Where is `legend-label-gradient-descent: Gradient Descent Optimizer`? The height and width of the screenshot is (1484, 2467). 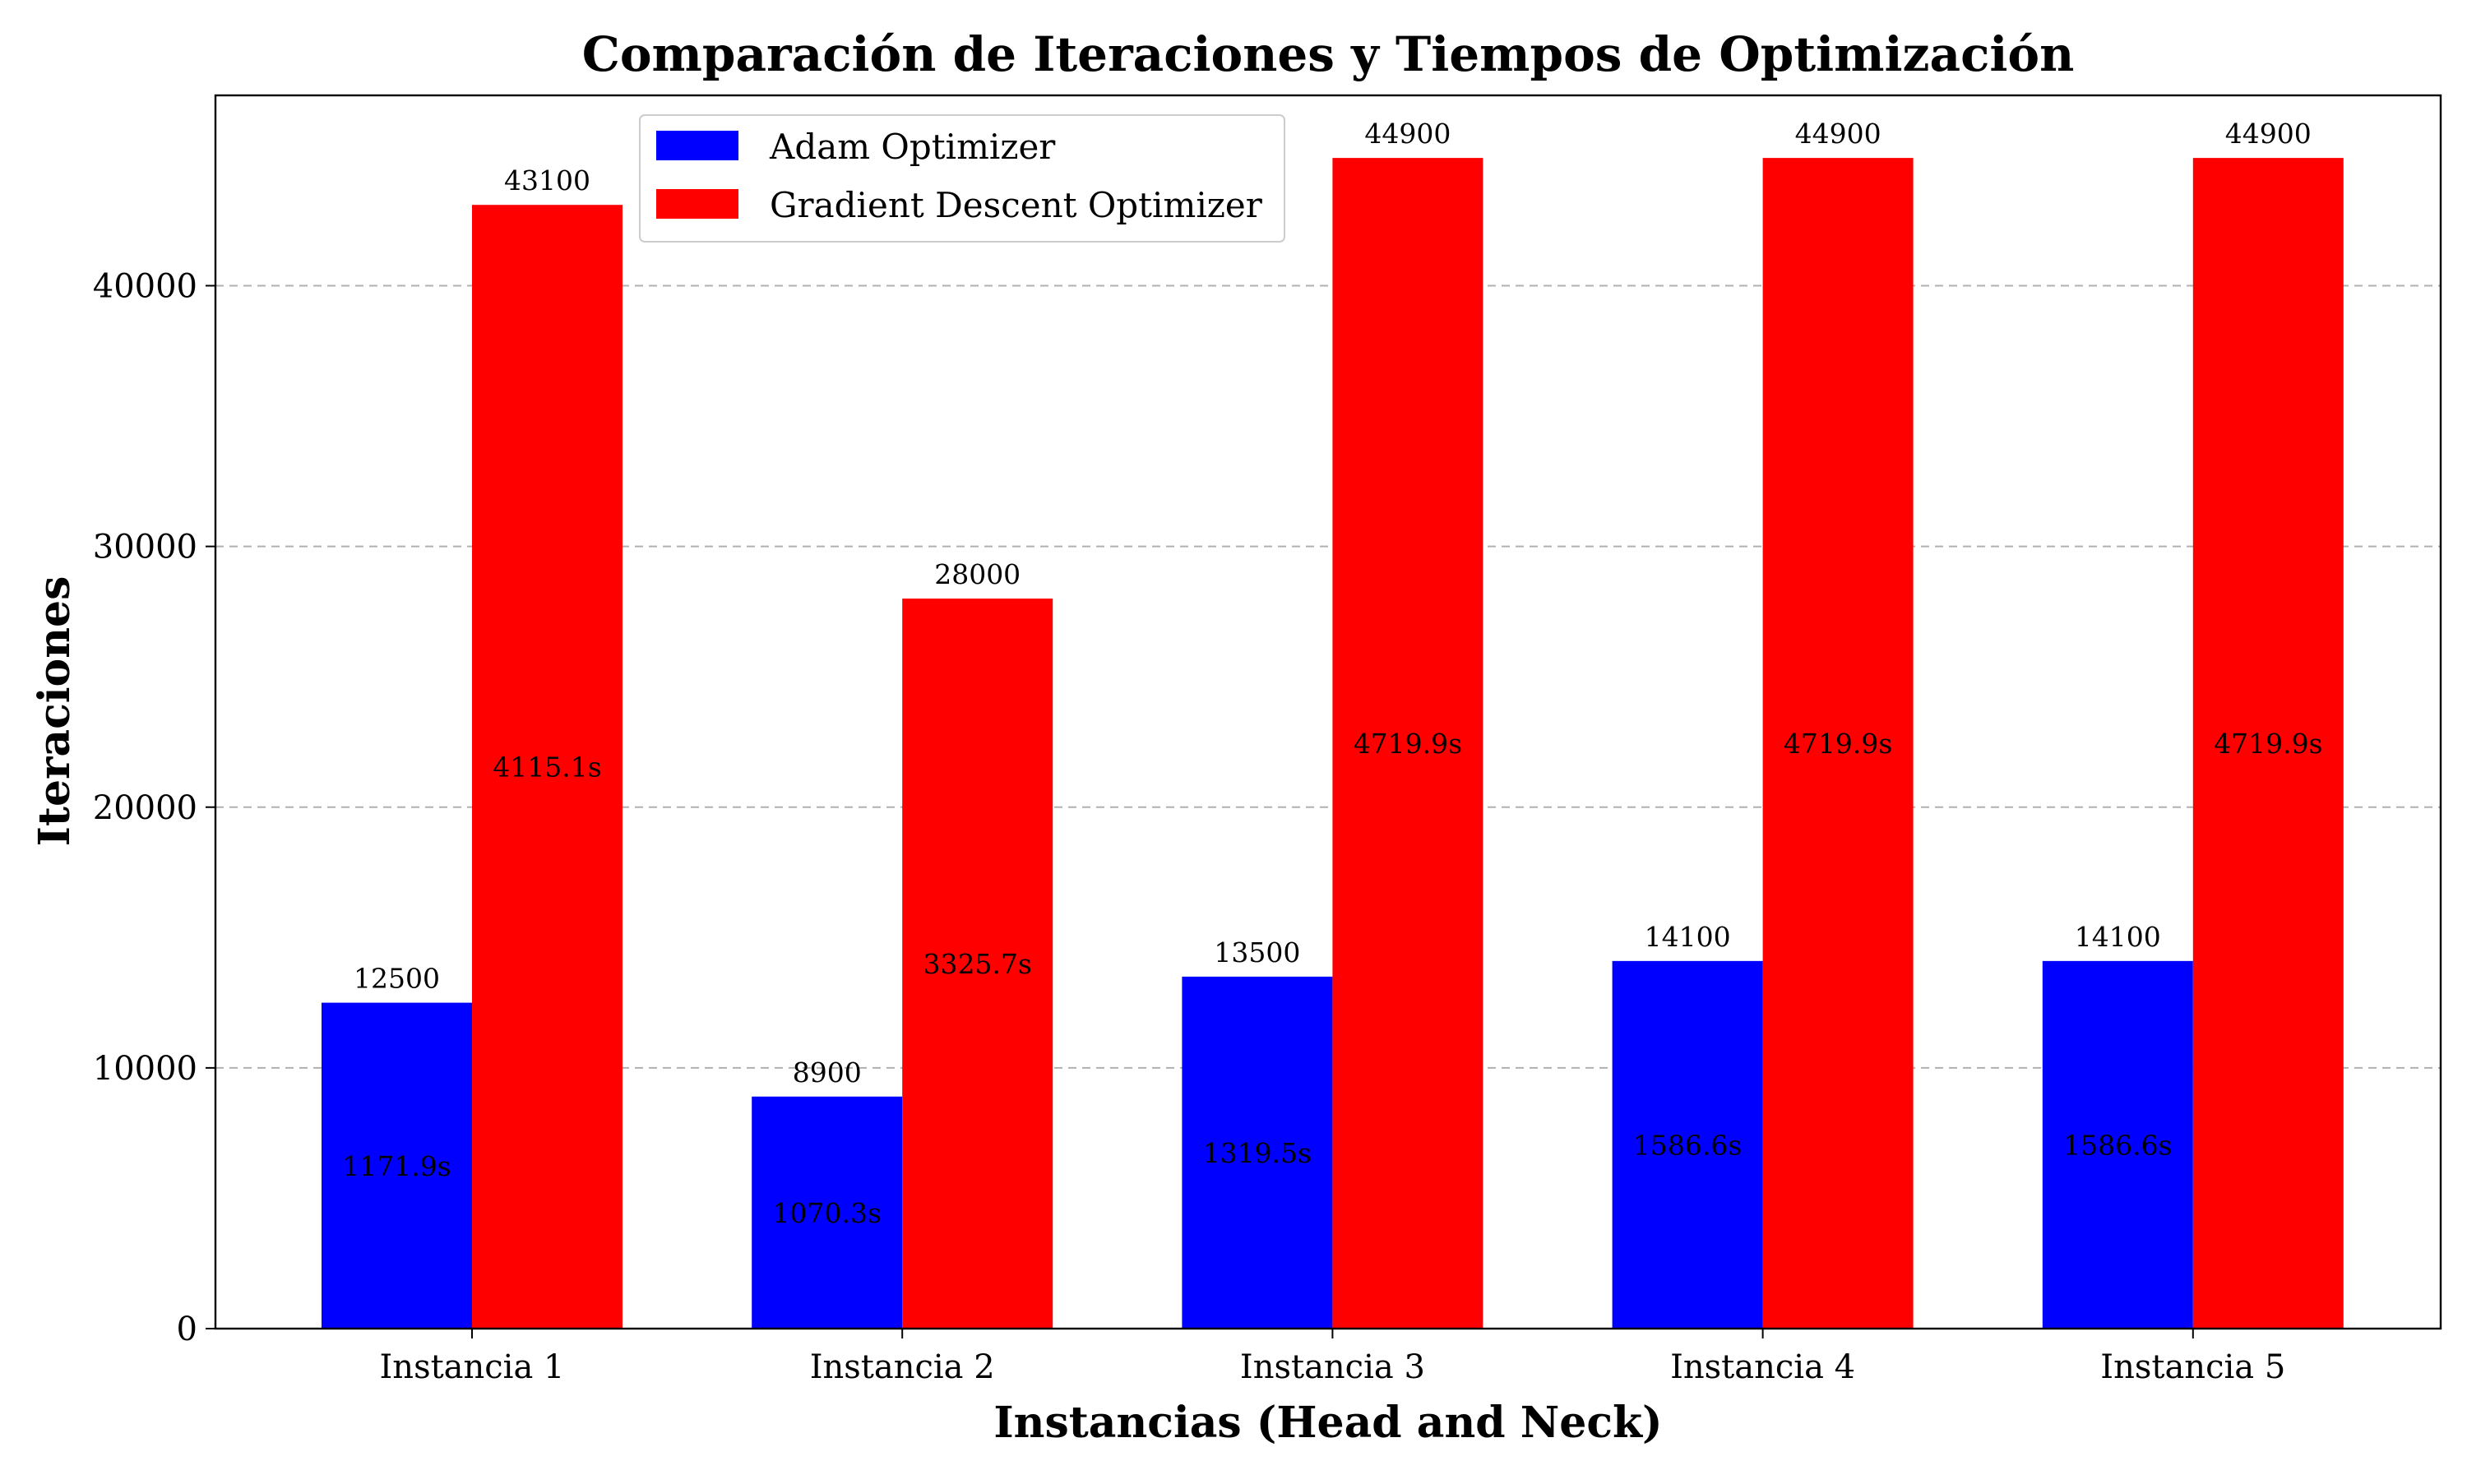
legend-label-gradient-descent: Gradient Descent Optimizer is located at coordinates (1017, 205).